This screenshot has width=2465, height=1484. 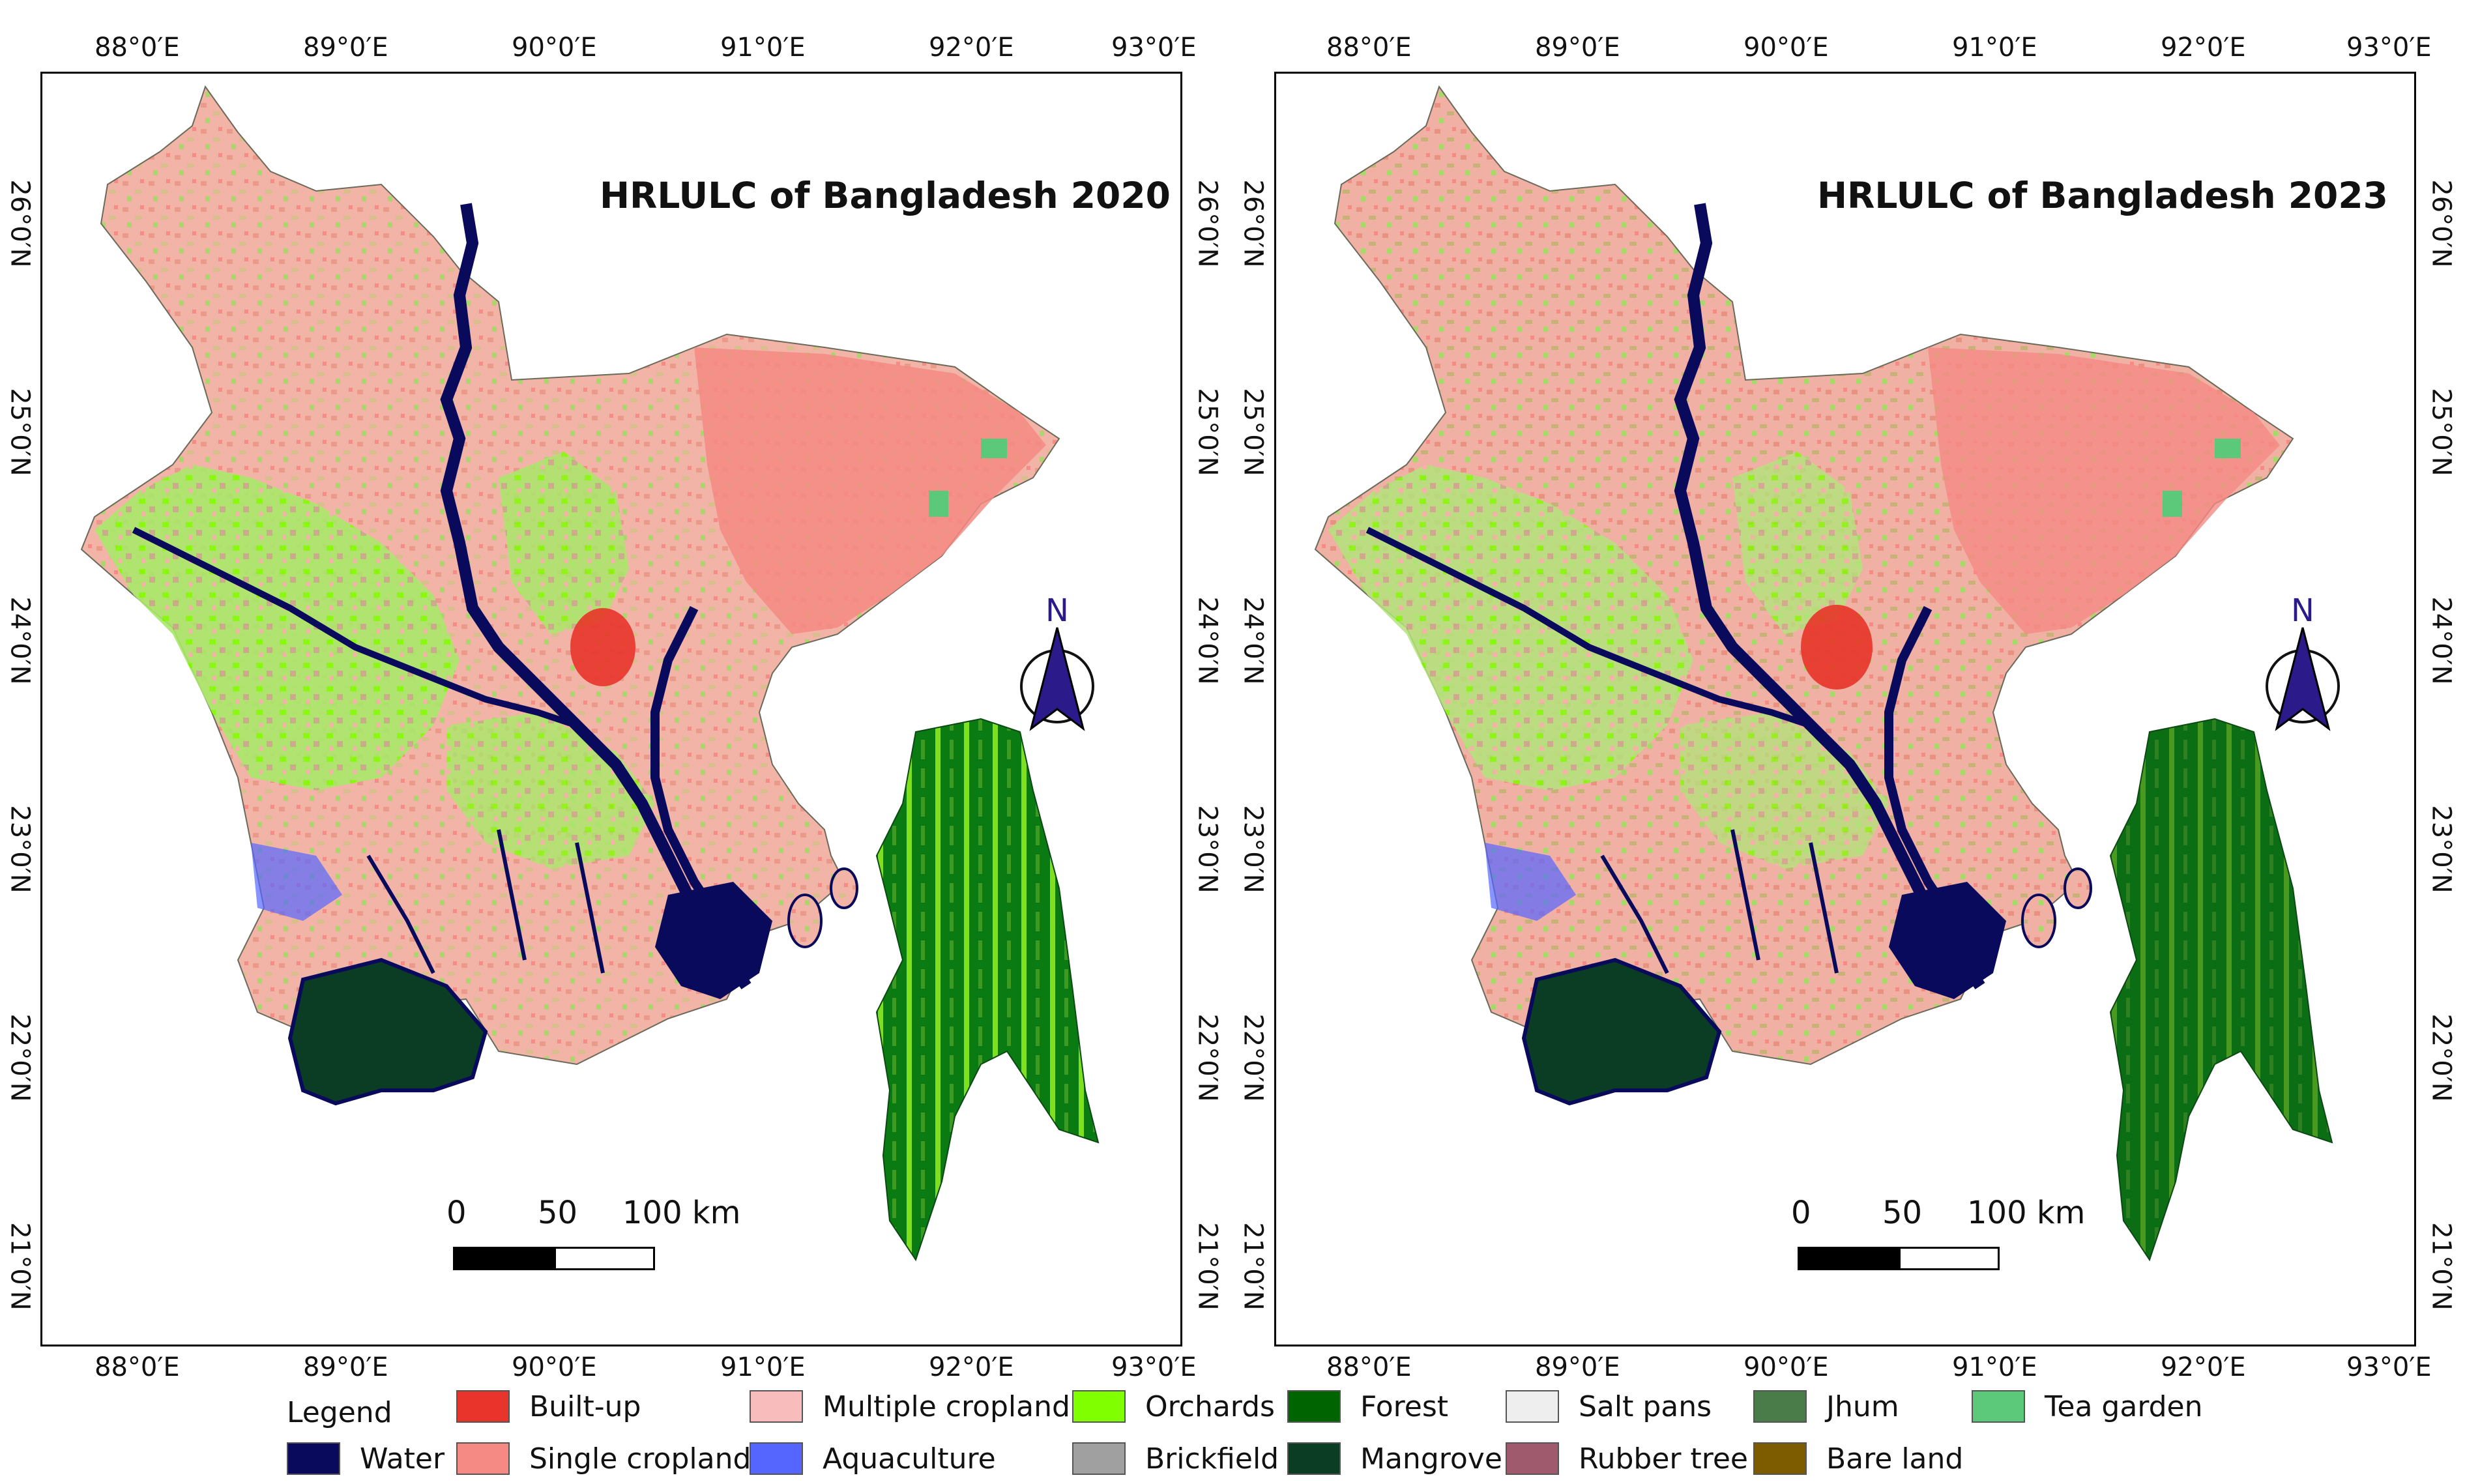 What do you see at coordinates (296, 882) in the screenshot?
I see `aquaculture-area` at bounding box center [296, 882].